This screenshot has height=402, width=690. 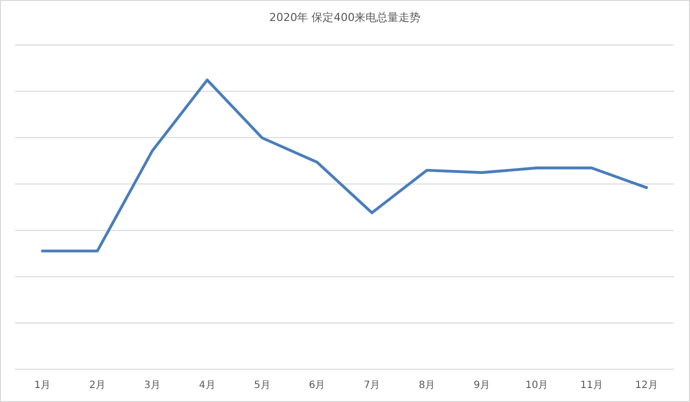 I want to click on x-tick-label: 9月, so click(x=482, y=385).